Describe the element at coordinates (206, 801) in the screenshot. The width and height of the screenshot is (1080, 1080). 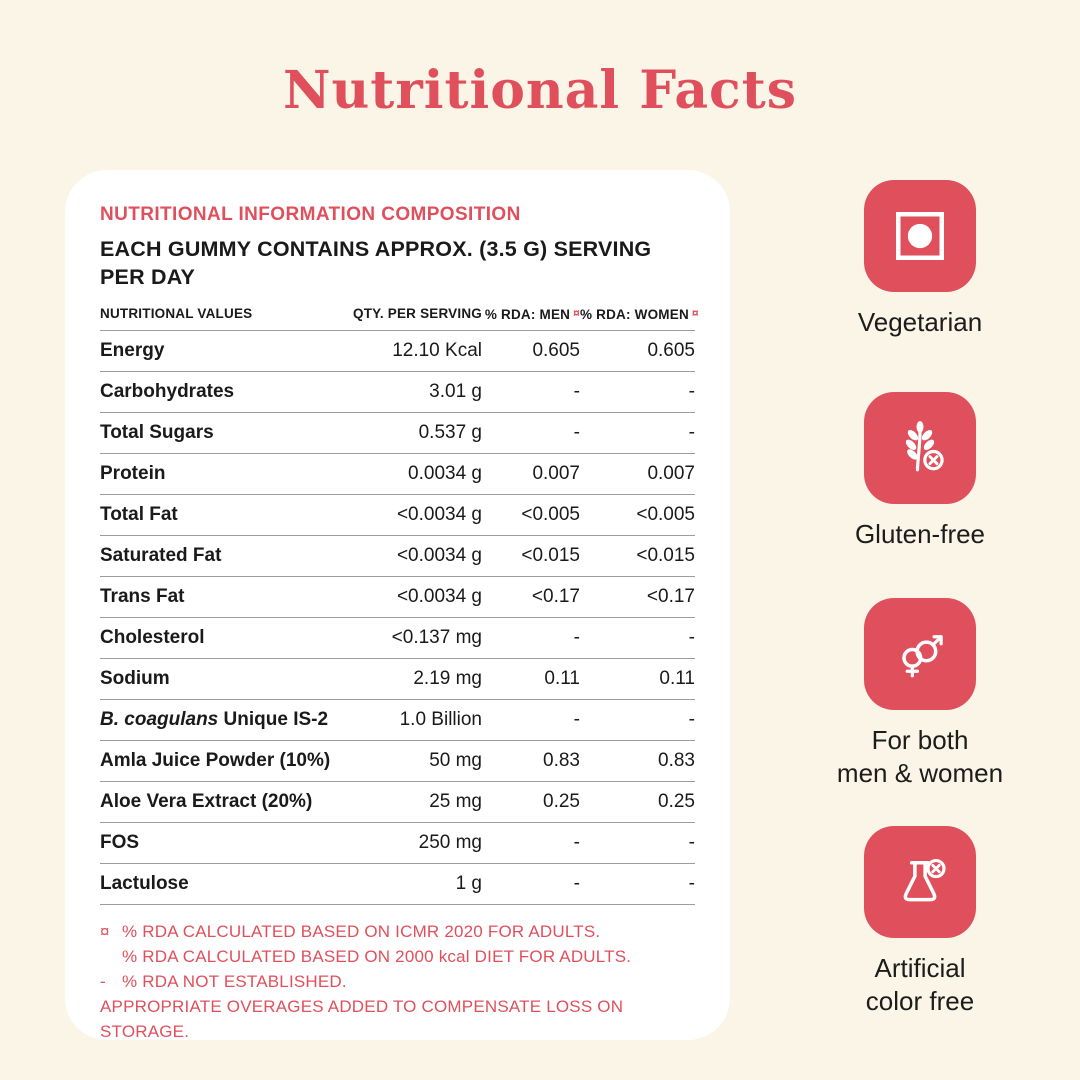
I see `row-label: Aloe Vera Extract (20%)` at that location.